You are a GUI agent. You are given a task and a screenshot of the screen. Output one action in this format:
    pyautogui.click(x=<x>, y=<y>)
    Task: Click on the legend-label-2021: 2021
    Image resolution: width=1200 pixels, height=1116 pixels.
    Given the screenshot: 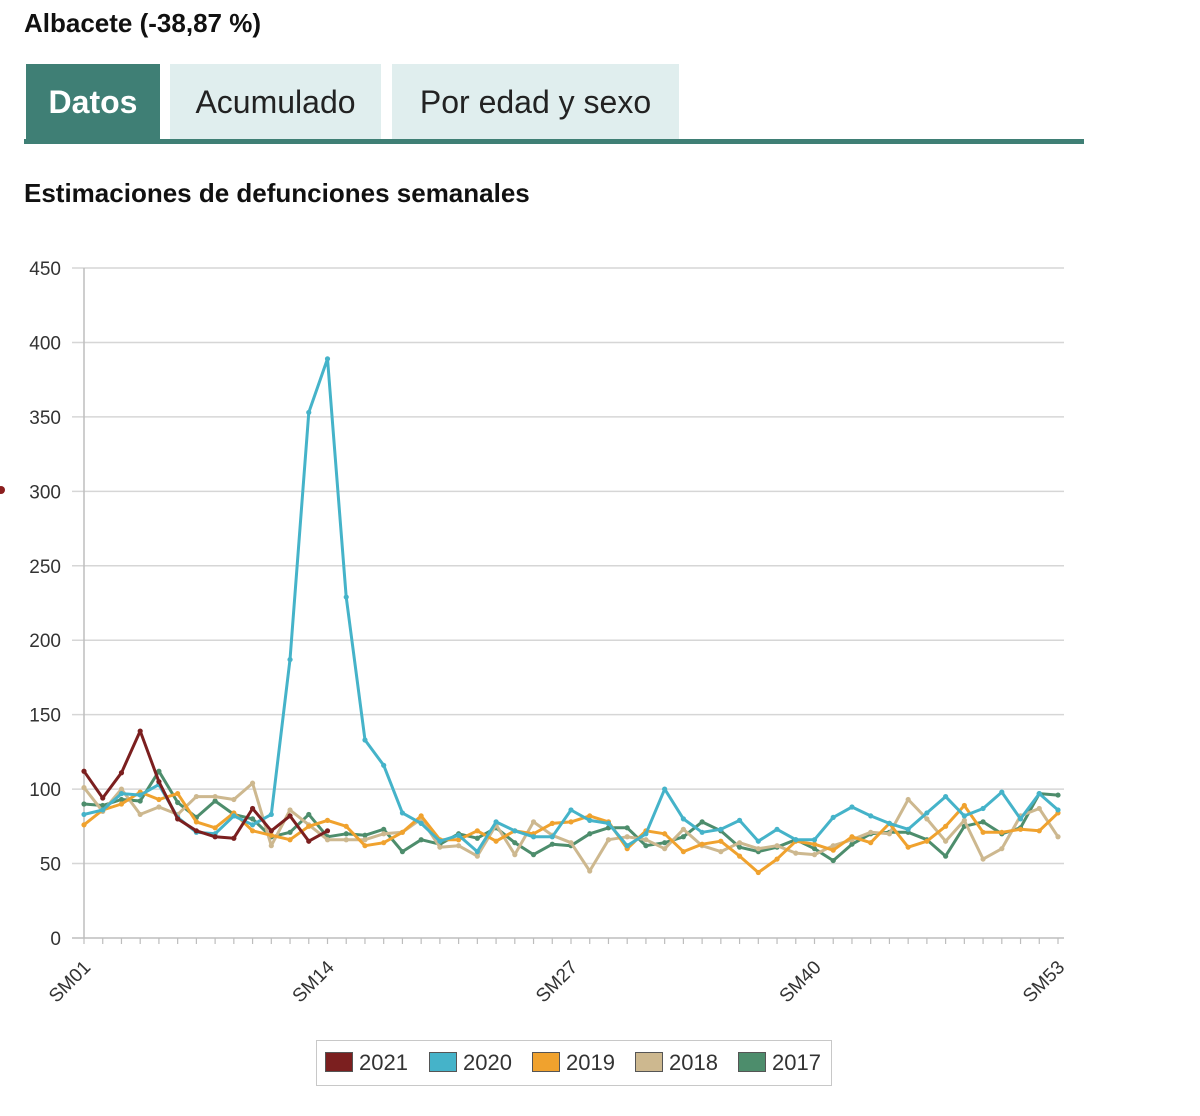 What is the action you would take?
    pyautogui.click(x=383, y=1062)
    